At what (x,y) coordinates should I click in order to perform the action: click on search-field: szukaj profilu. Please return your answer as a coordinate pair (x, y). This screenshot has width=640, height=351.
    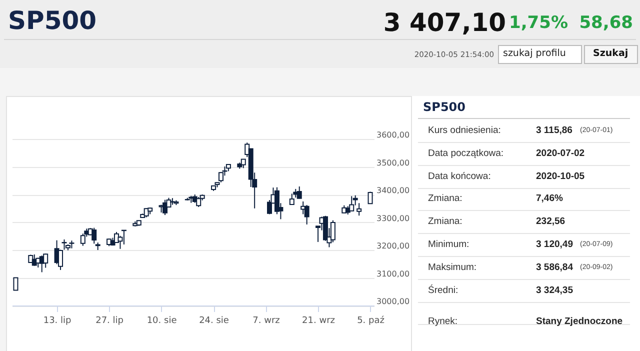
    Looking at the image, I should click on (540, 54).